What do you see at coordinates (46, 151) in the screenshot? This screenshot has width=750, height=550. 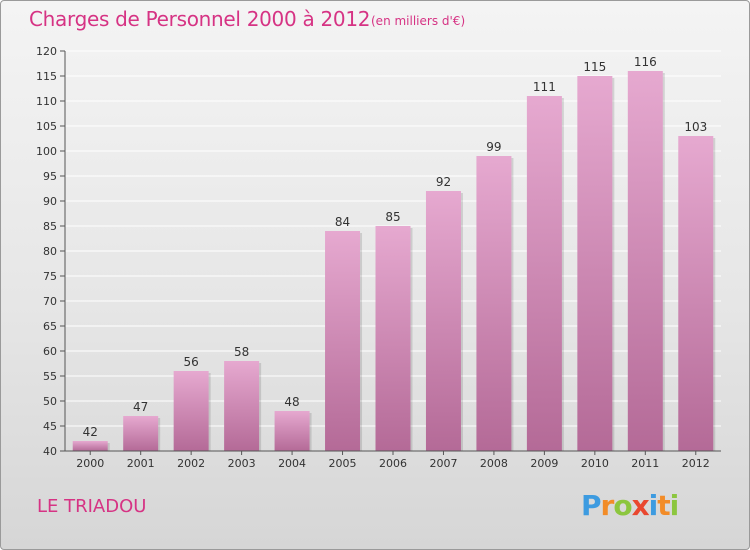 I see `y-tick-label: 100` at bounding box center [46, 151].